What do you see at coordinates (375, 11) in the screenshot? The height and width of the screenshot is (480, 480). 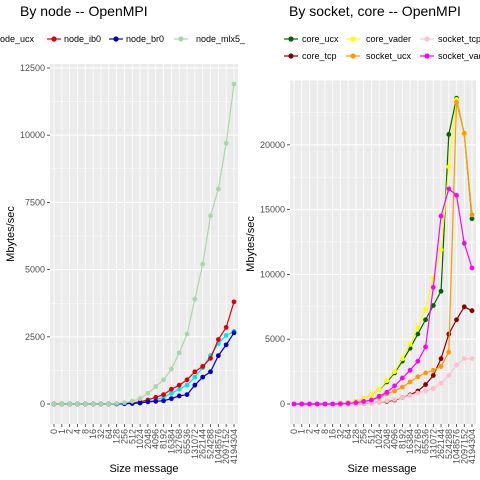 I see `chart-title: By socket, core -- OpenMPI` at bounding box center [375, 11].